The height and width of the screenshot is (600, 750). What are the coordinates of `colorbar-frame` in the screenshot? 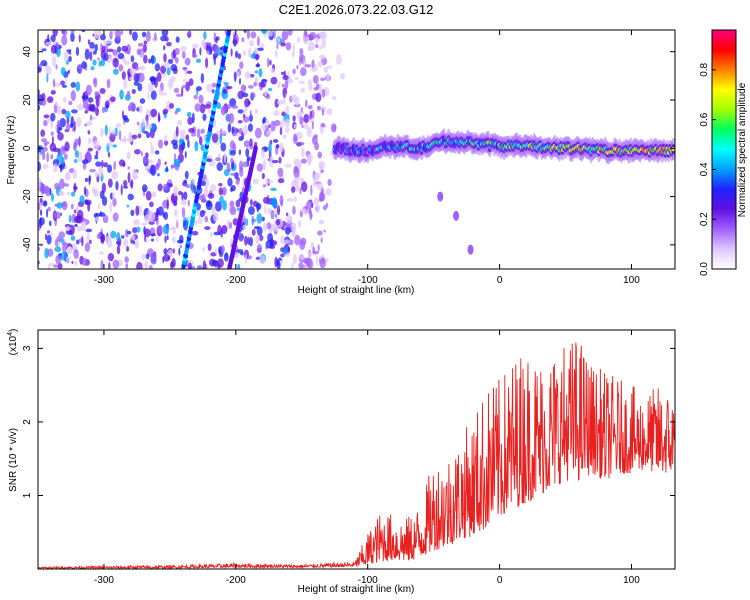 It's located at (724, 149).